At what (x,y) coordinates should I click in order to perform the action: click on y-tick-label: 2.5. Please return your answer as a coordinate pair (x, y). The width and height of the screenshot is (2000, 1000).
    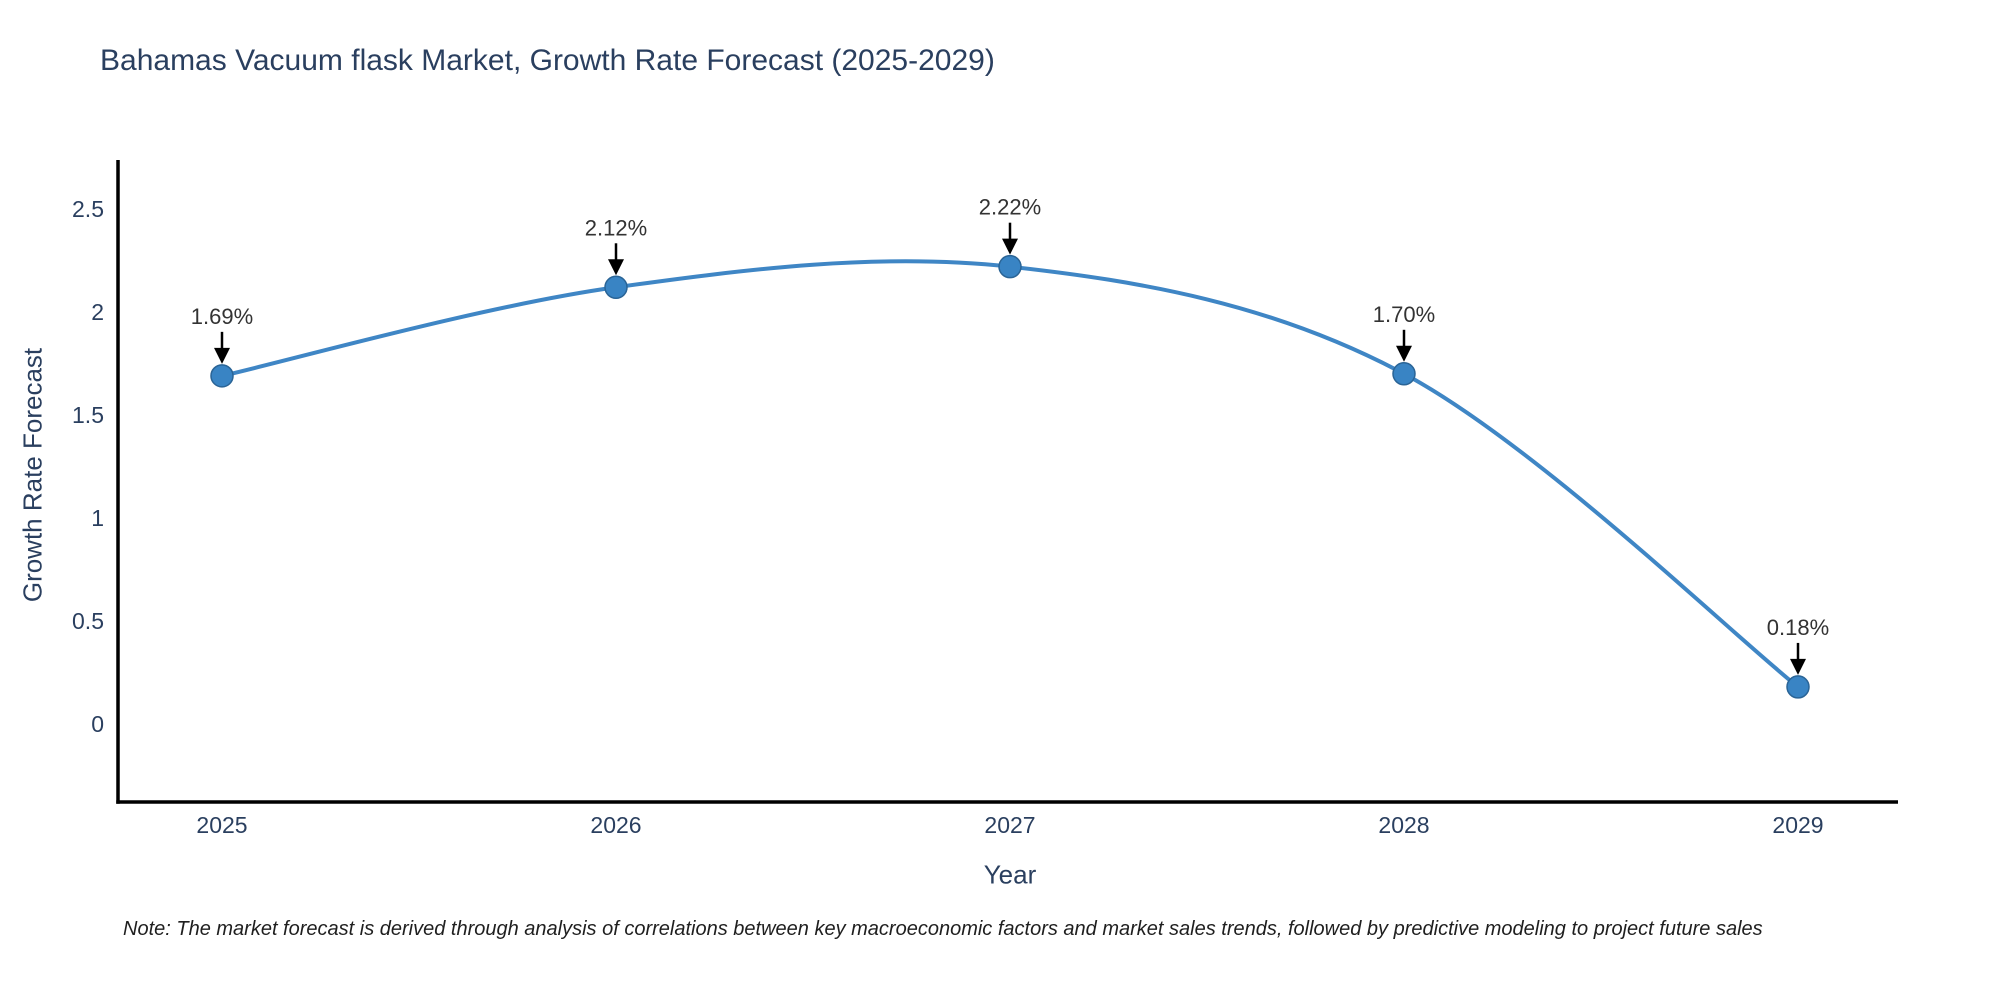
    Looking at the image, I should click on (88, 209).